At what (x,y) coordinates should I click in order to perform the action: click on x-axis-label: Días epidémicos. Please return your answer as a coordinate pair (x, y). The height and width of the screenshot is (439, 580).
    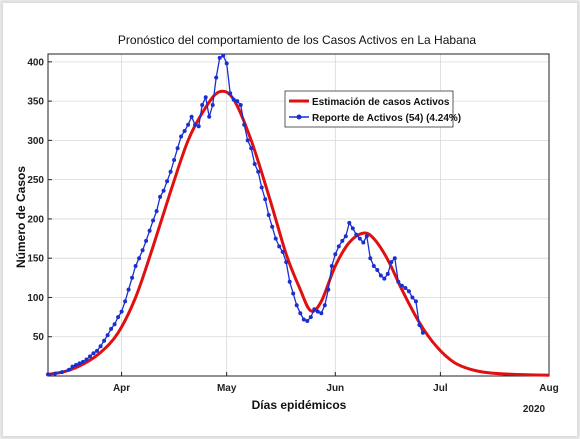
    Looking at the image, I should click on (299, 405).